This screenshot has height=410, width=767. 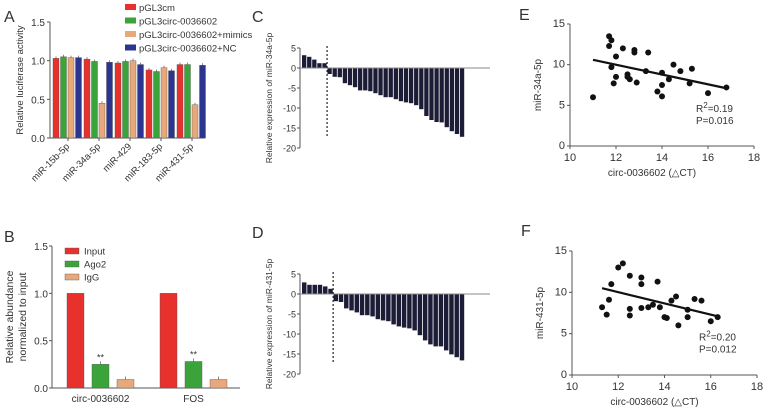 I want to click on y-tick-label: 5, so click(x=564, y=334).